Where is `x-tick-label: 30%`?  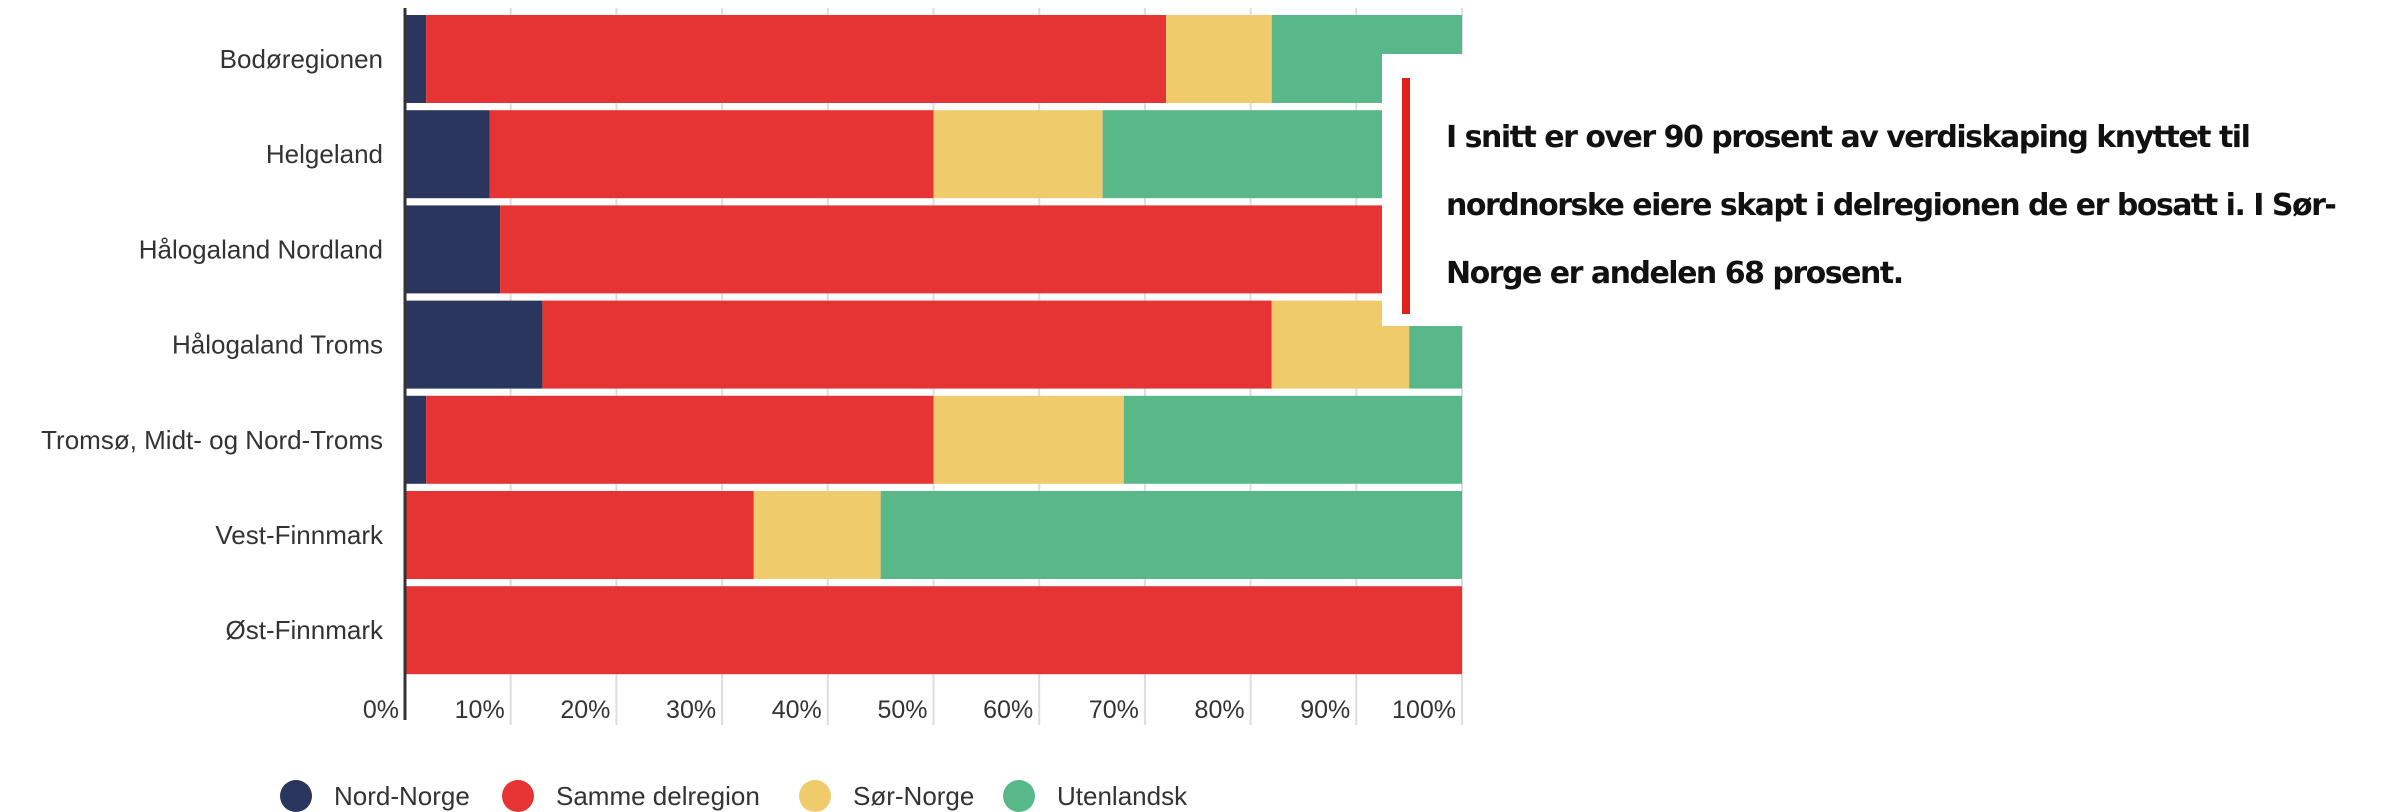
x-tick-label: 30% is located at coordinates (691, 710).